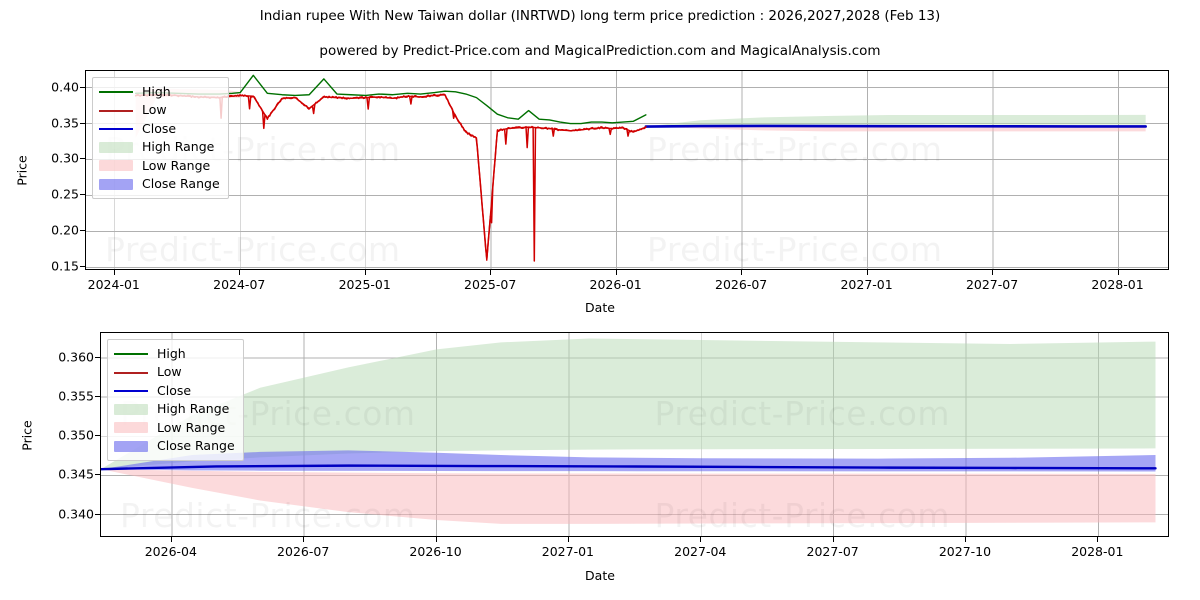  Describe the element at coordinates (76, 435) in the screenshot. I see `y-tick-label: 0.350` at that location.